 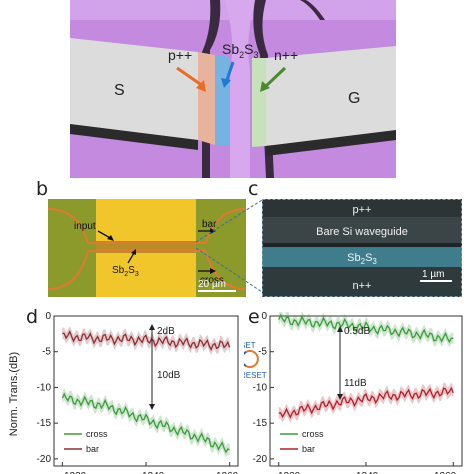 I want to click on xtick-e-1320: 1320, so click(x=289, y=472).